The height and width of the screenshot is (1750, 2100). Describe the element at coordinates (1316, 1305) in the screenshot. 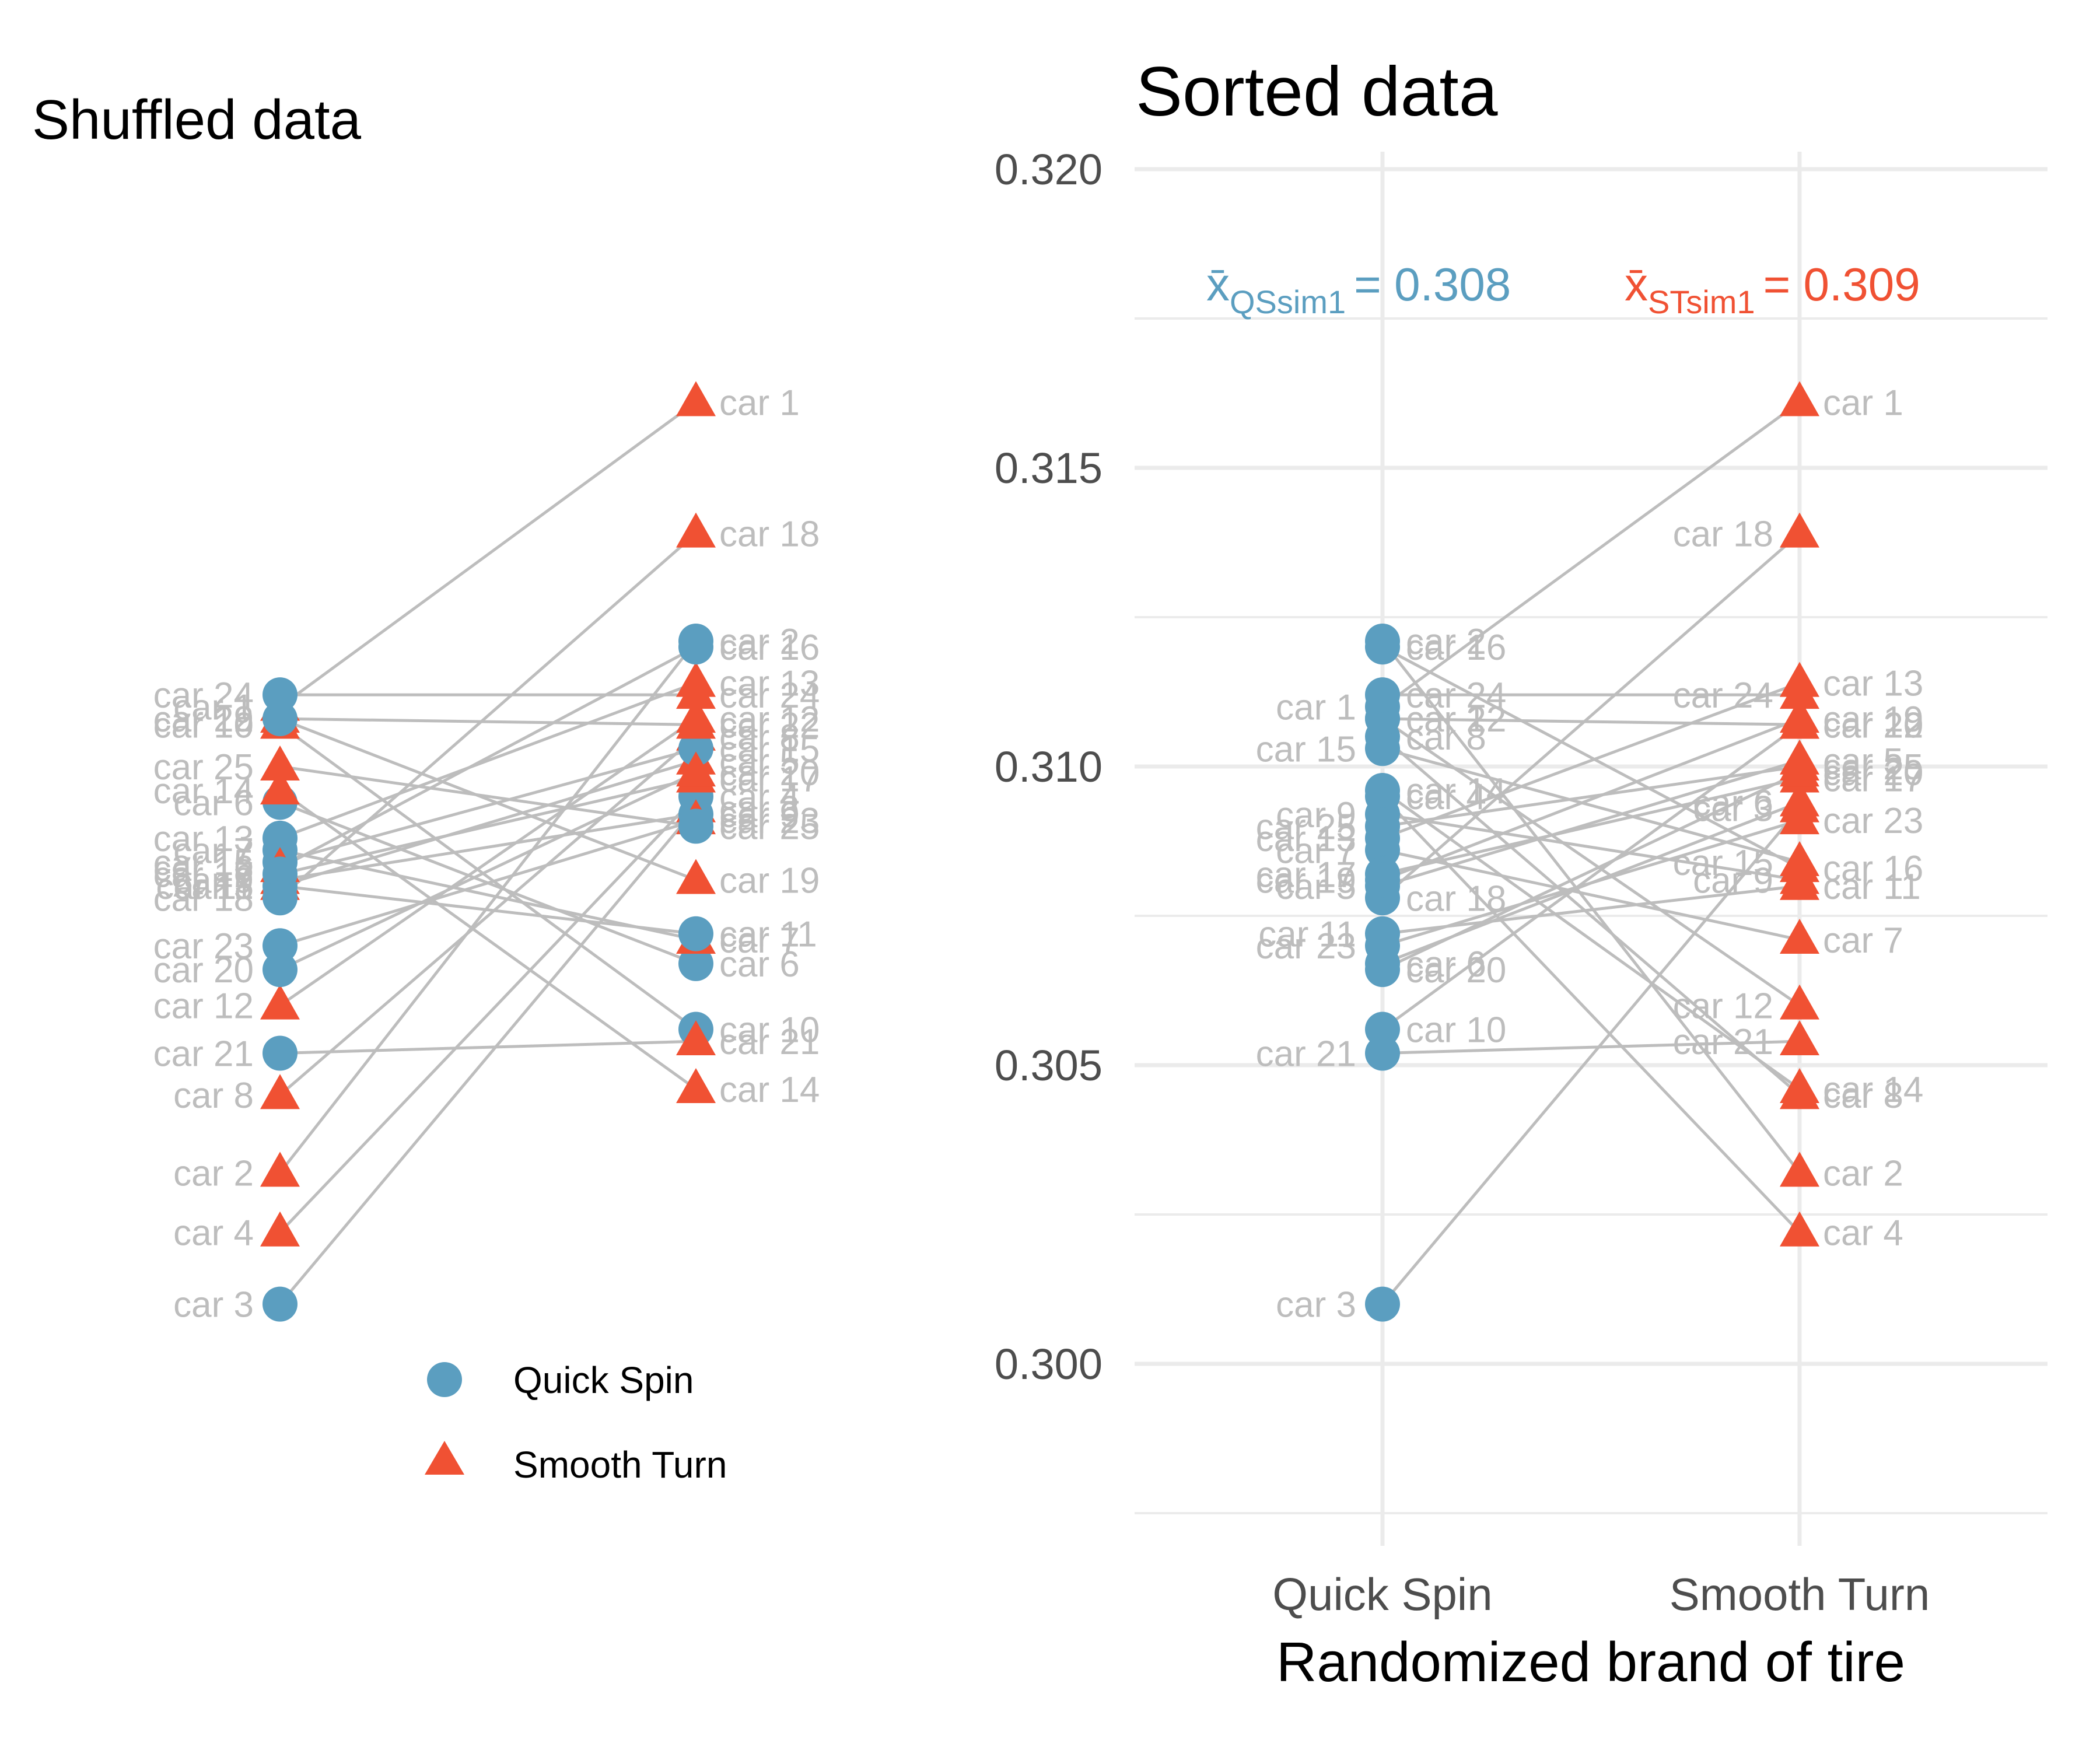

I see `sorted-quick-spin-label-car-3: car 3` at that location.